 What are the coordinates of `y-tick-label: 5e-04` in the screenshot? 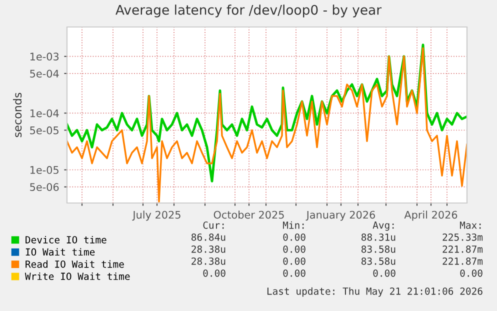 It's located at (44, 74).